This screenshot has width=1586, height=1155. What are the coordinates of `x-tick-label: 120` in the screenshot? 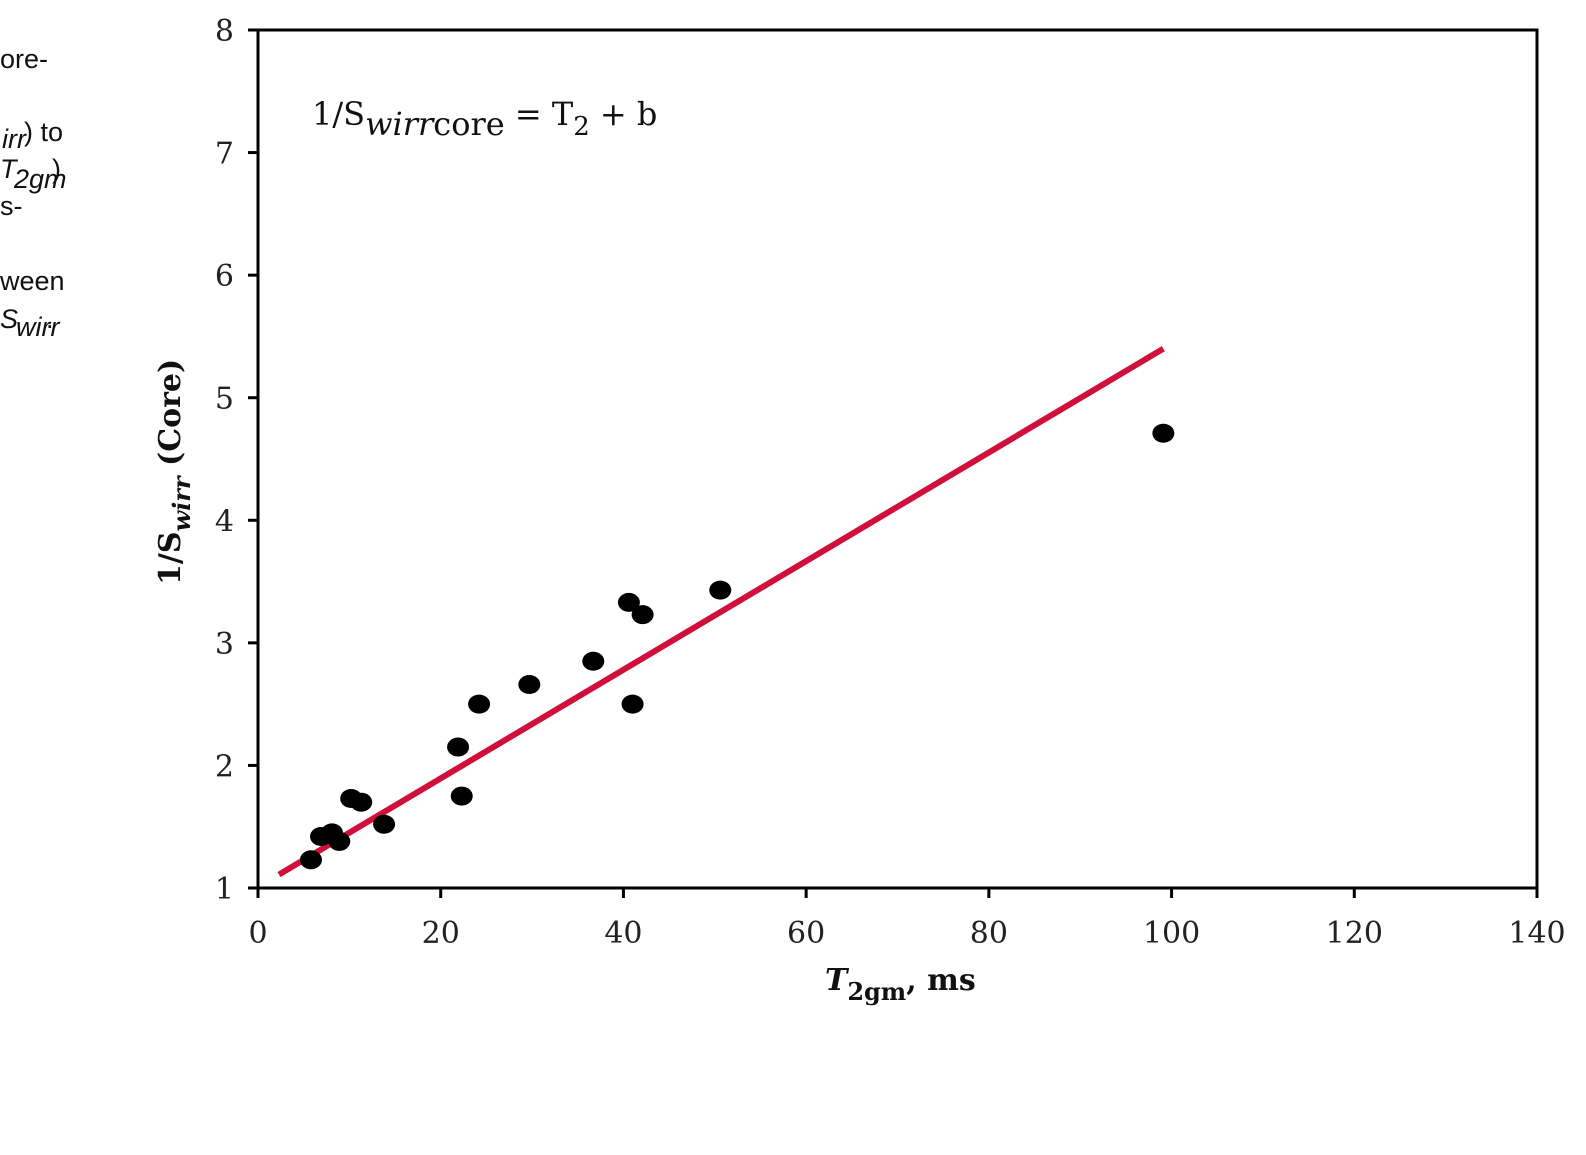 It's located at (1354, 933).